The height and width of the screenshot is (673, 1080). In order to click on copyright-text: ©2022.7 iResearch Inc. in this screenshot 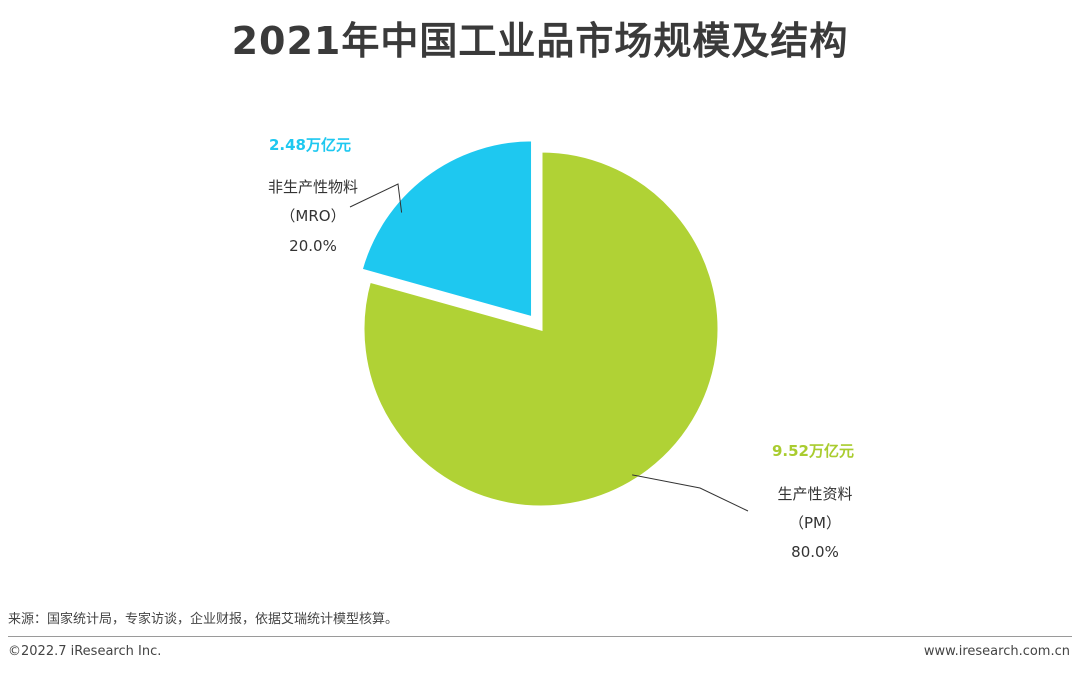, I will do `click(85, 651)`.